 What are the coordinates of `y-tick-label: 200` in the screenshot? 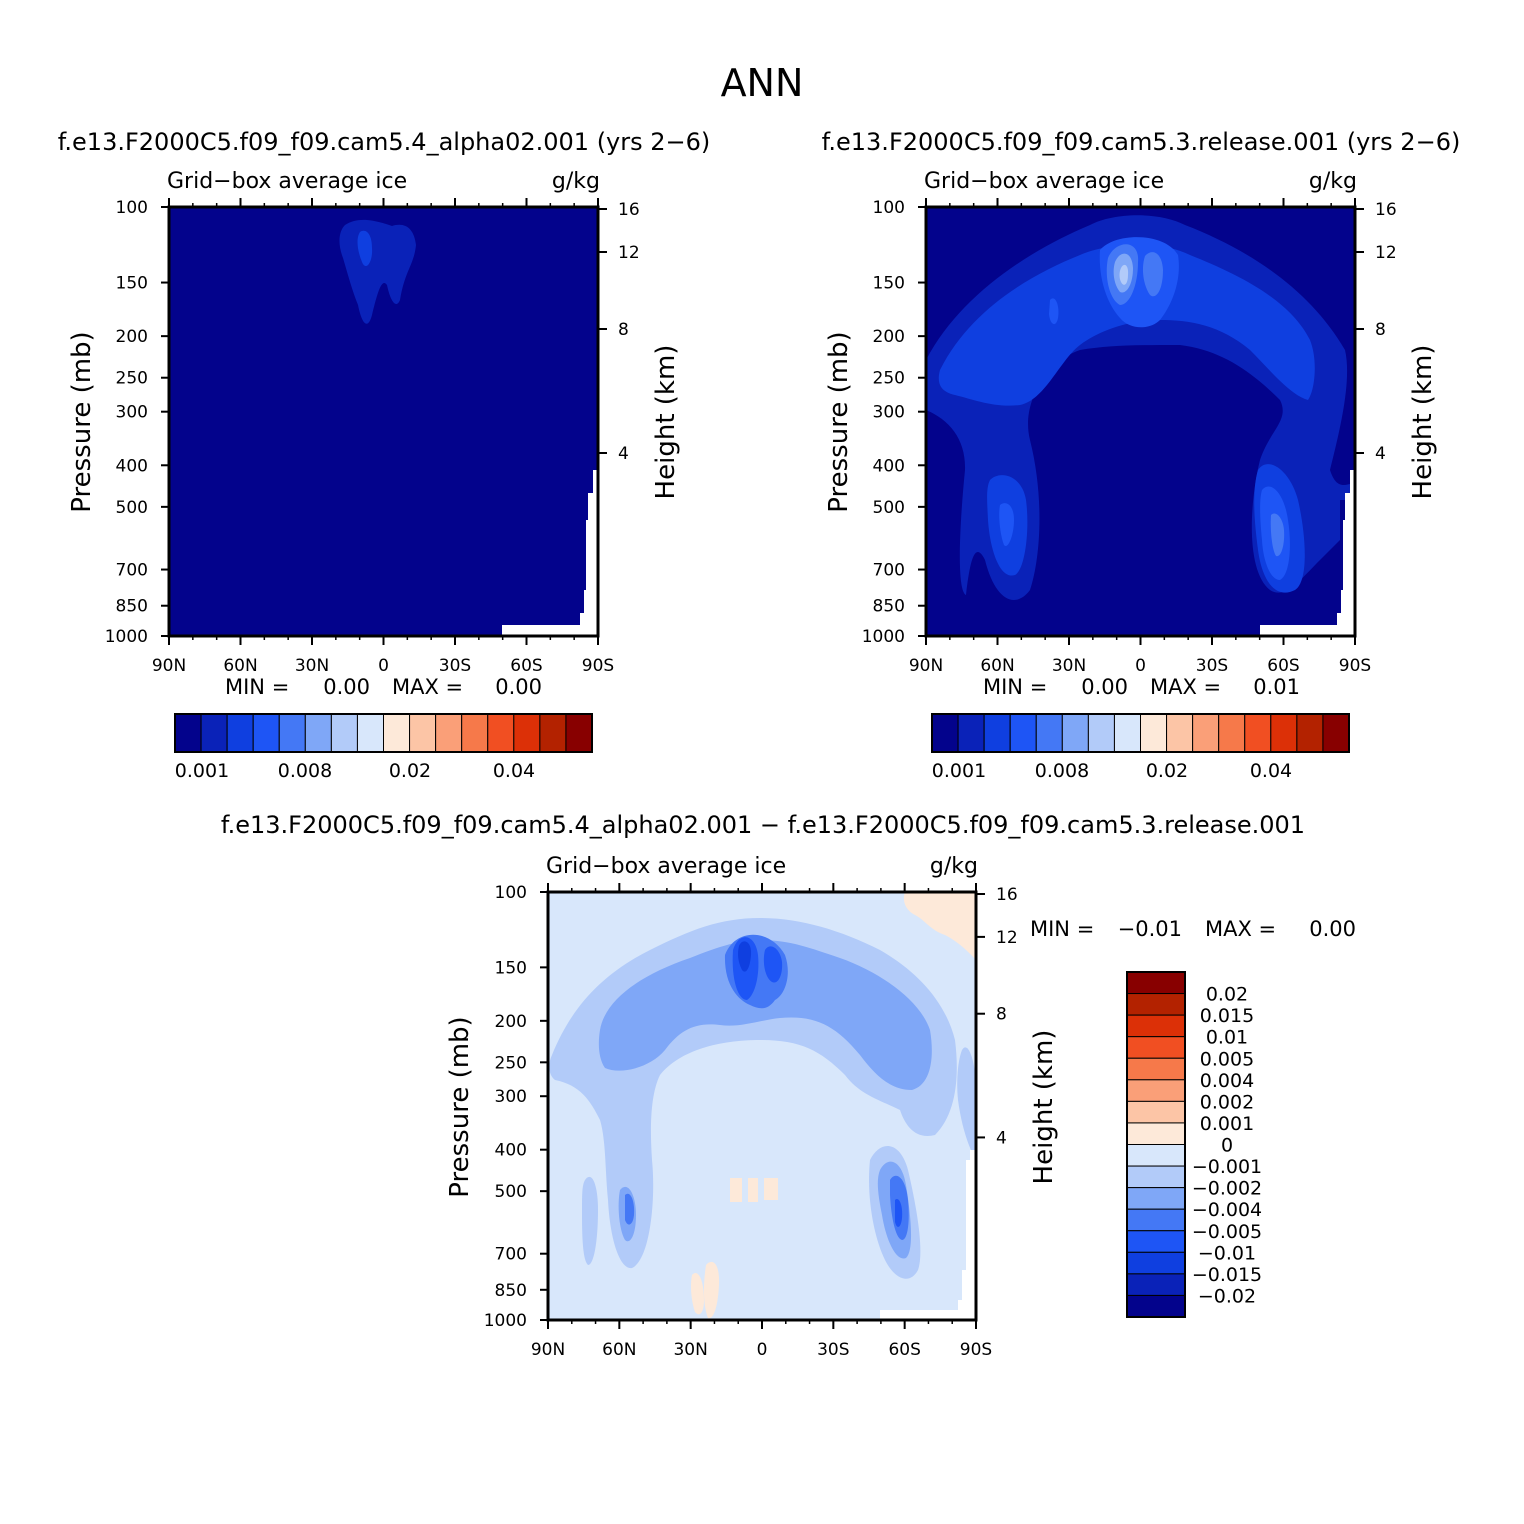 It's located at (889, 337).